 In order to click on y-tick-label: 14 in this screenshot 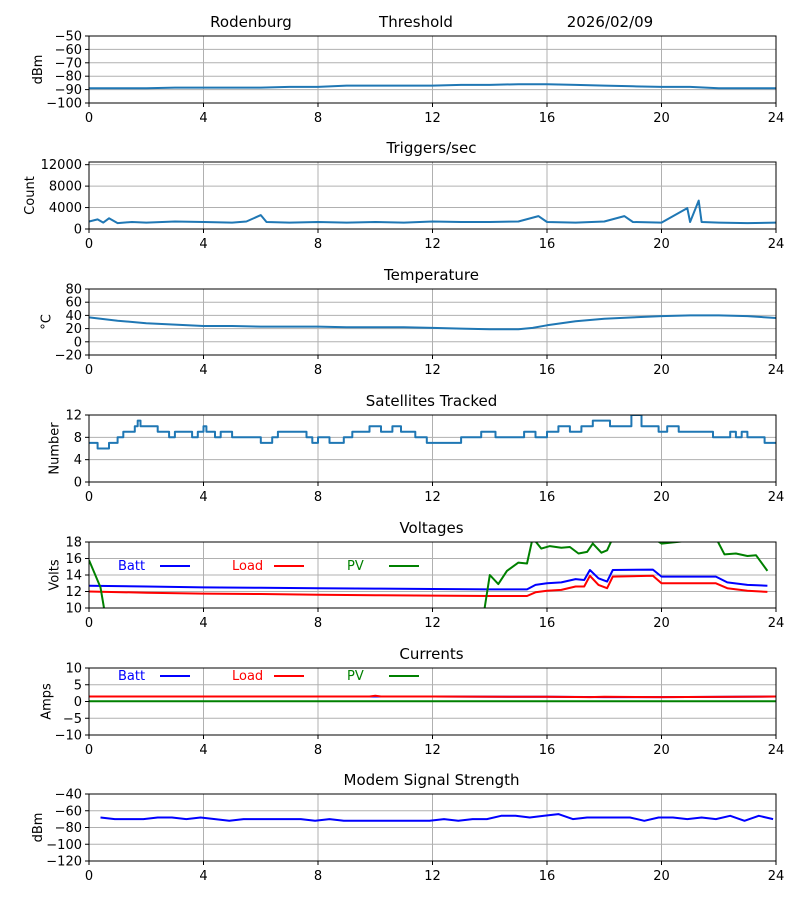, I will do `click(73, 576)`.